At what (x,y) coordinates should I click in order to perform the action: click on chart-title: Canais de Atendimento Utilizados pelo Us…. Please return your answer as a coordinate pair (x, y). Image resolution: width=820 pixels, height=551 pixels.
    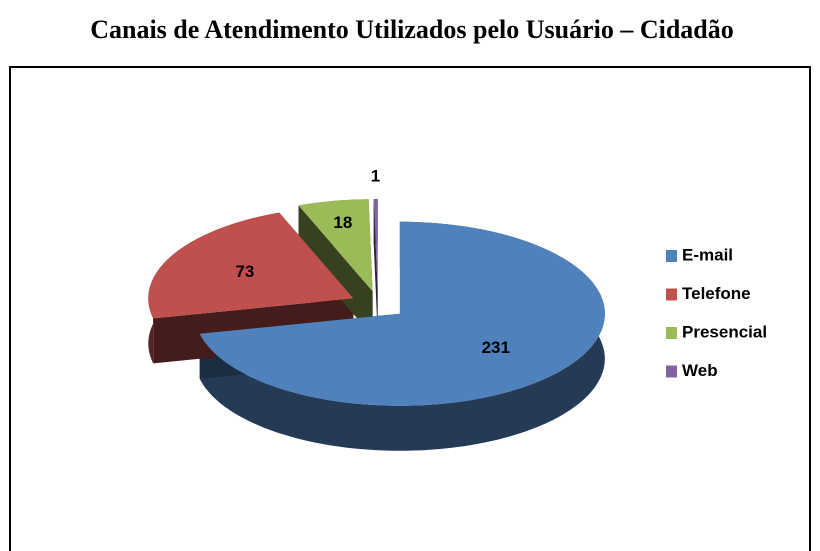
    Looking at the image, I should click on (412, 29).